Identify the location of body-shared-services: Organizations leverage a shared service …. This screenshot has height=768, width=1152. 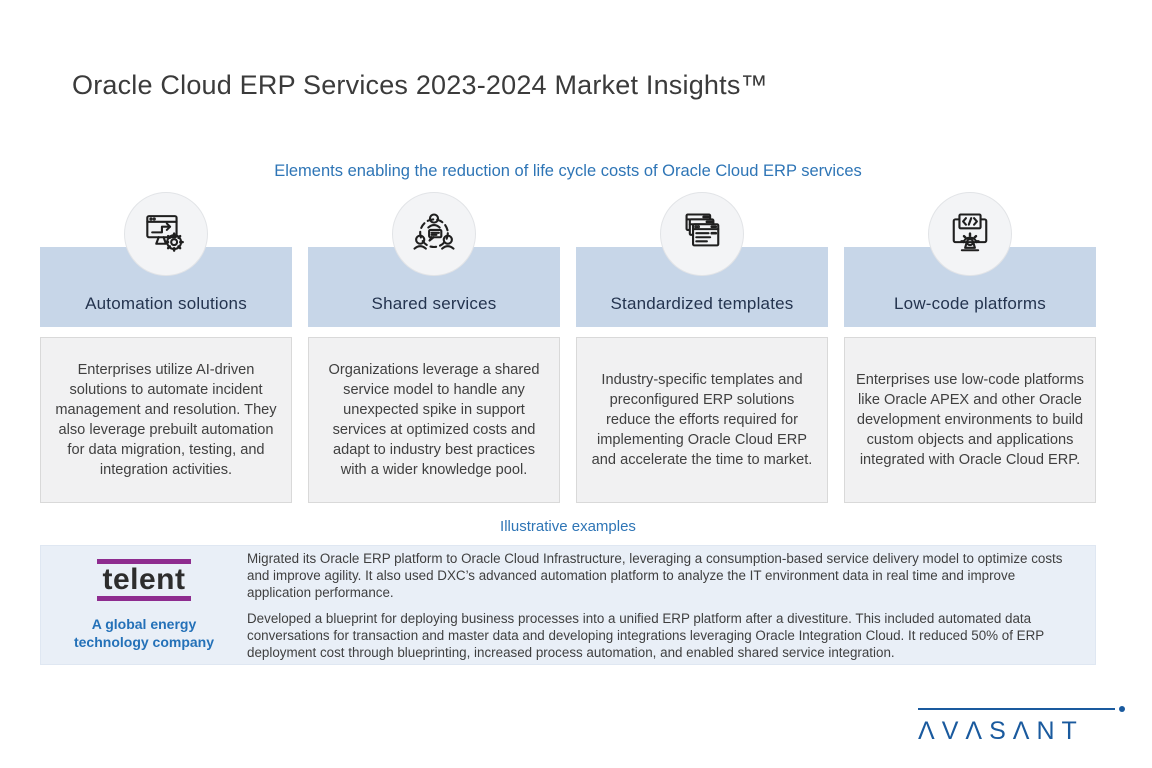
(434, 420).